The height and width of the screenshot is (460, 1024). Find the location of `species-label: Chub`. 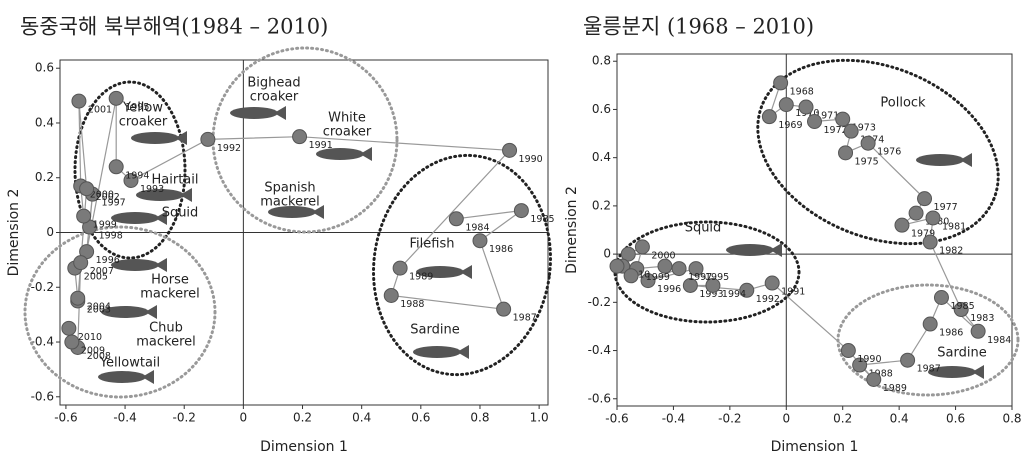

species-label: Chub is located at coordinates (166, 328).